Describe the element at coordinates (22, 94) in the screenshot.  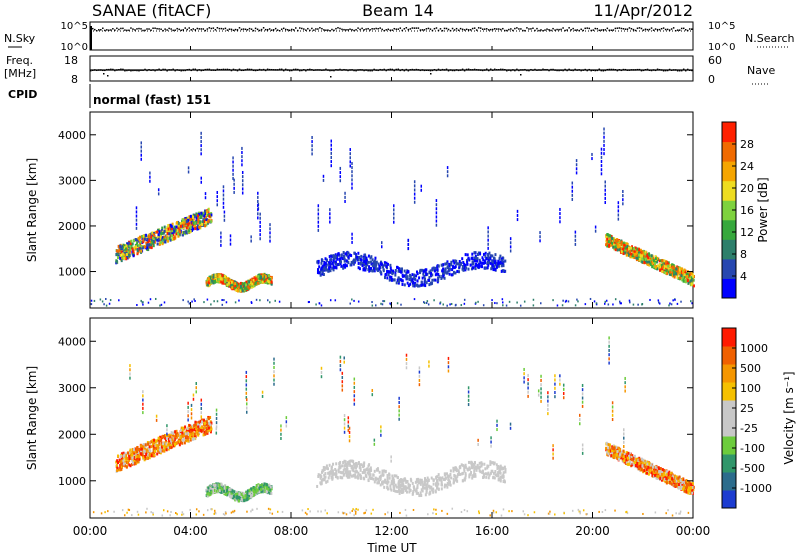
I see `cpid-label: CPID` at that location.